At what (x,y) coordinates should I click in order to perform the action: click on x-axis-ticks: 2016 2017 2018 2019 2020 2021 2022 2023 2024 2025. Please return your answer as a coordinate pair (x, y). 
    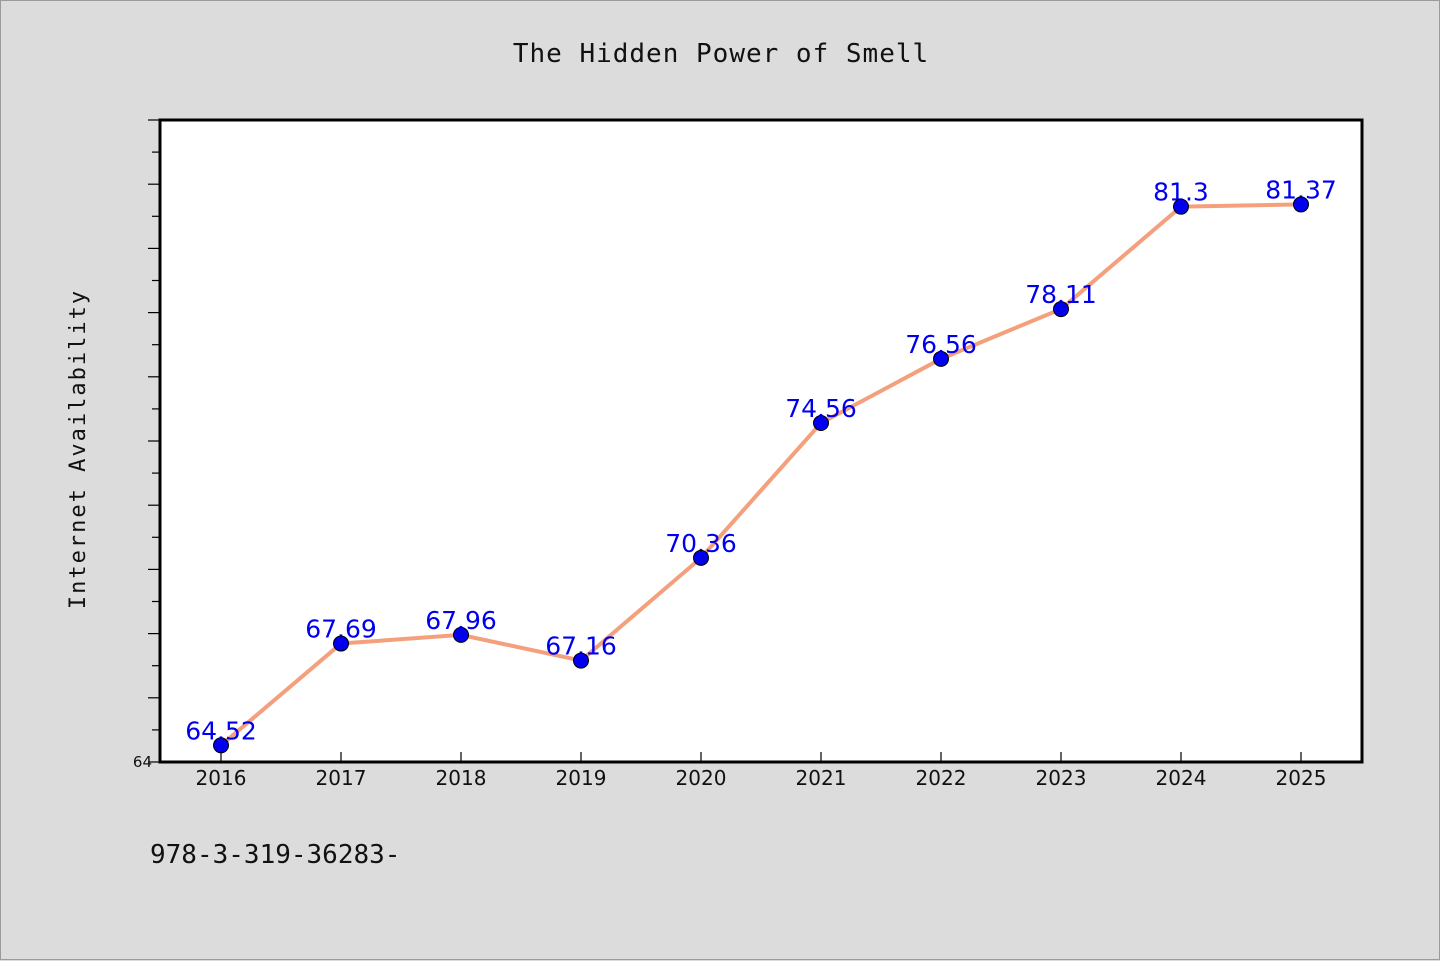
    Looking at the image, I should click on (761, 771).